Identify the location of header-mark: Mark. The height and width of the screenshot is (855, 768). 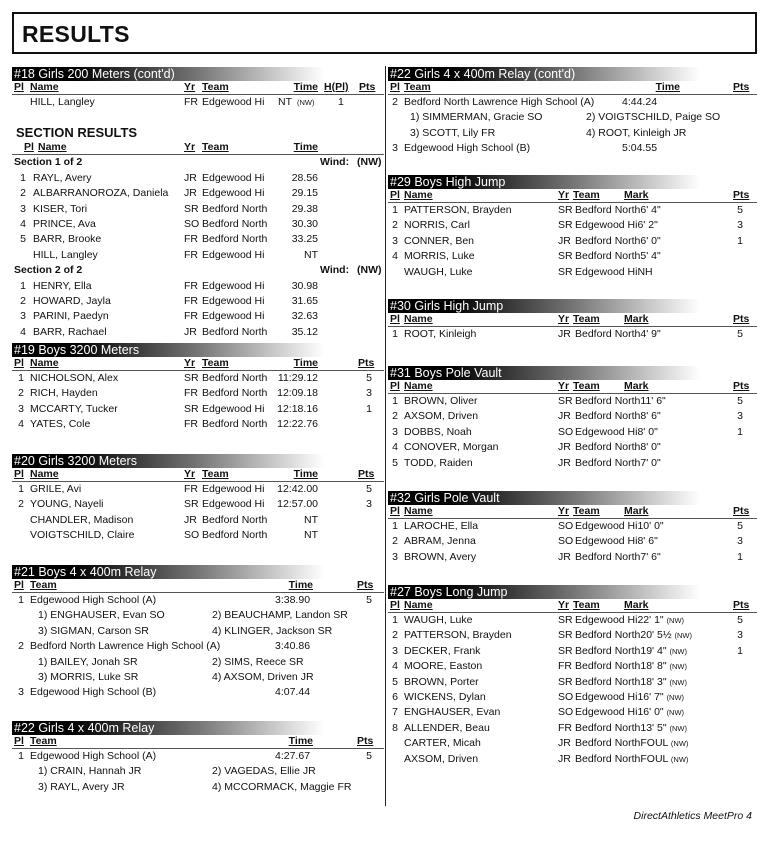
(636, 511).